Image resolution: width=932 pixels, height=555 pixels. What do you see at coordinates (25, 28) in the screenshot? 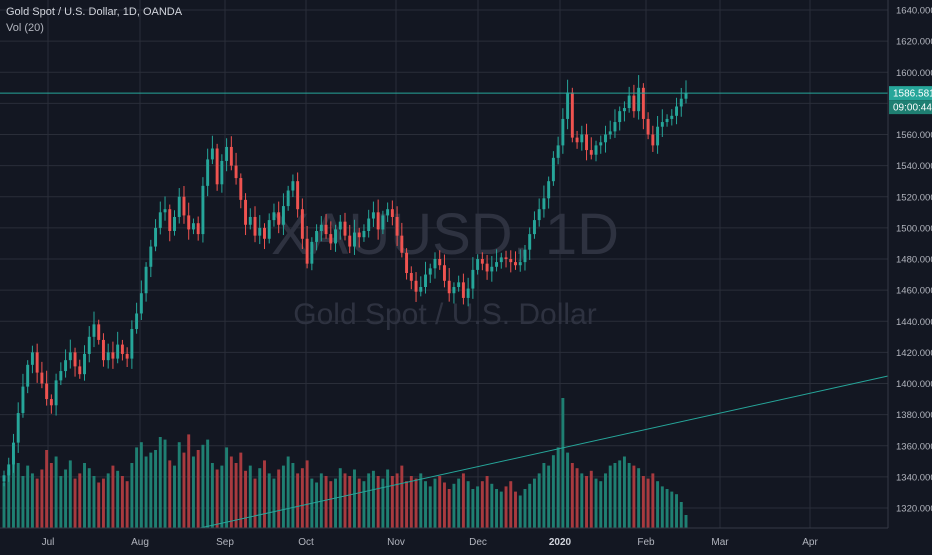
I see `volume-indicator-label: Vol (20)` at bounding box center [25, 28].